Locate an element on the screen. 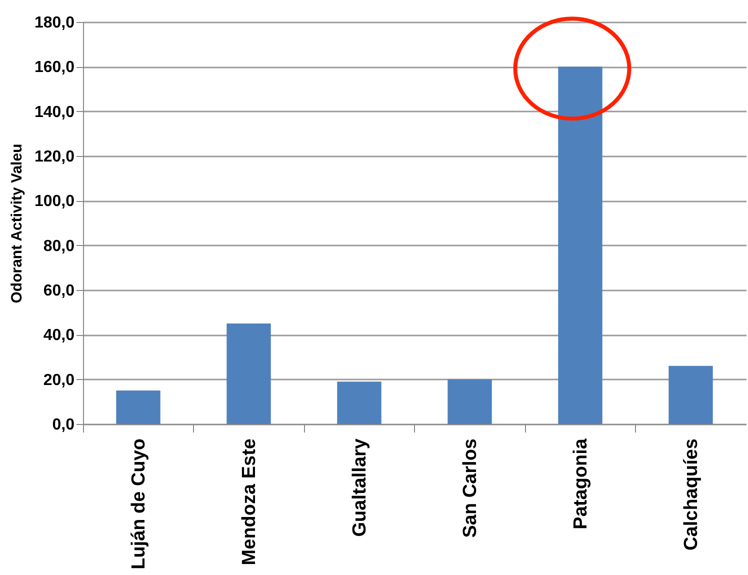 The width and height of the screenshot is (748, 575). x-tick-label: Patagonia is located at coordinates (581, 484).